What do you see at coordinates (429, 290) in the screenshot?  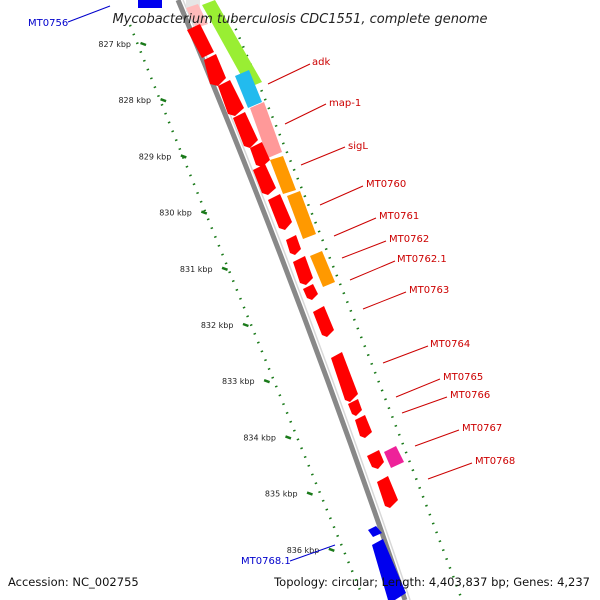 I see `gene-label-mt0763: MT0763` at bounding box center [429, 290].